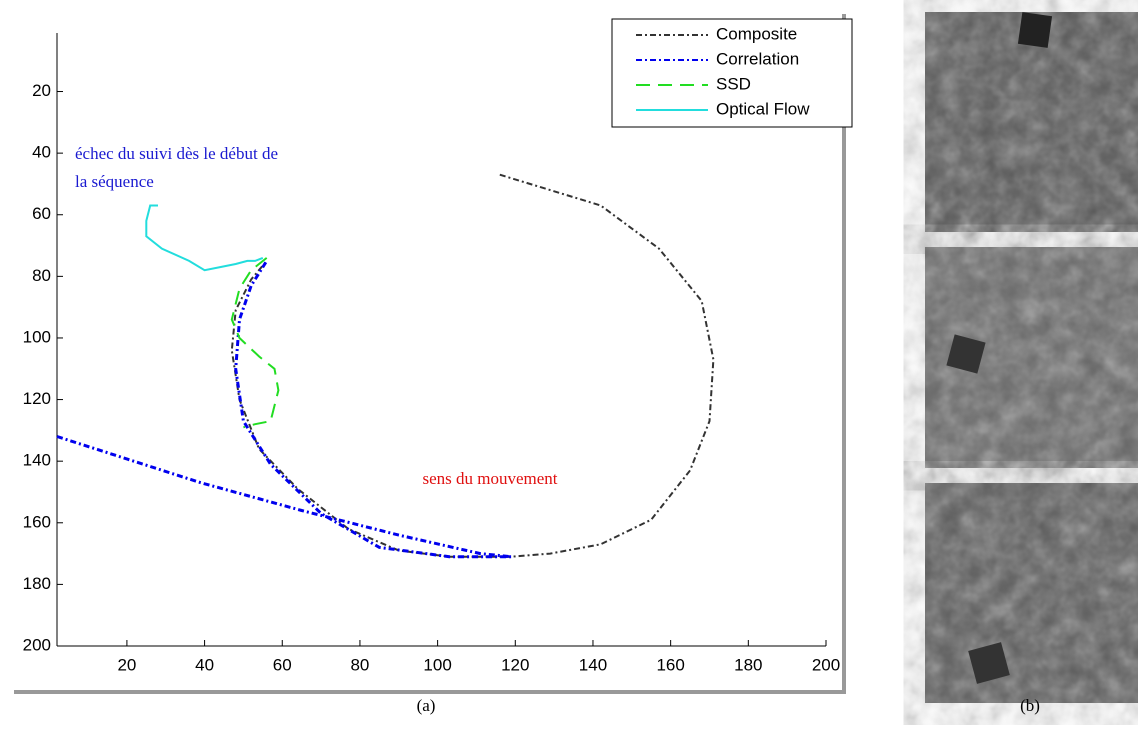 This screenshot has width=1138, height=745. What do you see at coordinates (126, 664) in the screenshot?
I see `x-tick-label: 20` at bounding box center [126, 664].